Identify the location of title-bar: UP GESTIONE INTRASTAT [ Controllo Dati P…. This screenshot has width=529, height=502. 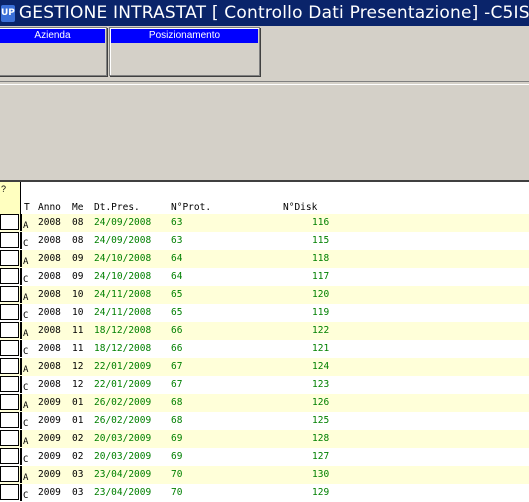
(264, 13).